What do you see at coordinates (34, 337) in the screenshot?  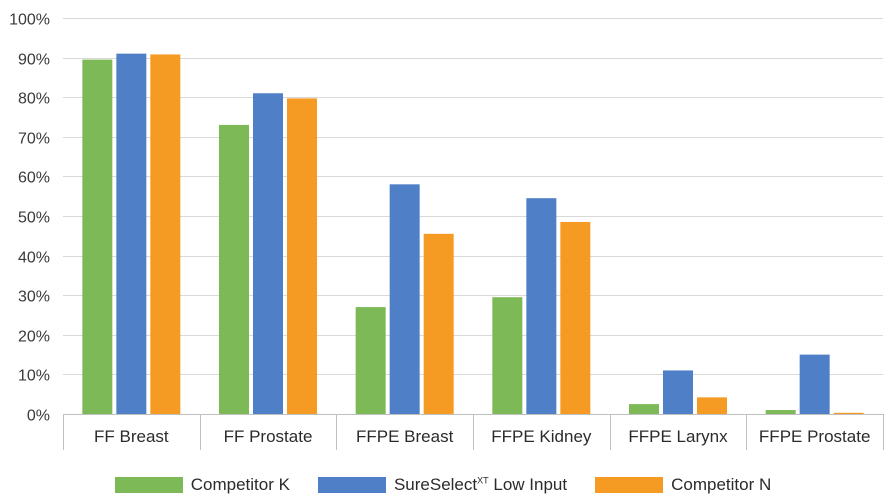 I see `y-tick-label: 20%` at bounding box center [34, 337].